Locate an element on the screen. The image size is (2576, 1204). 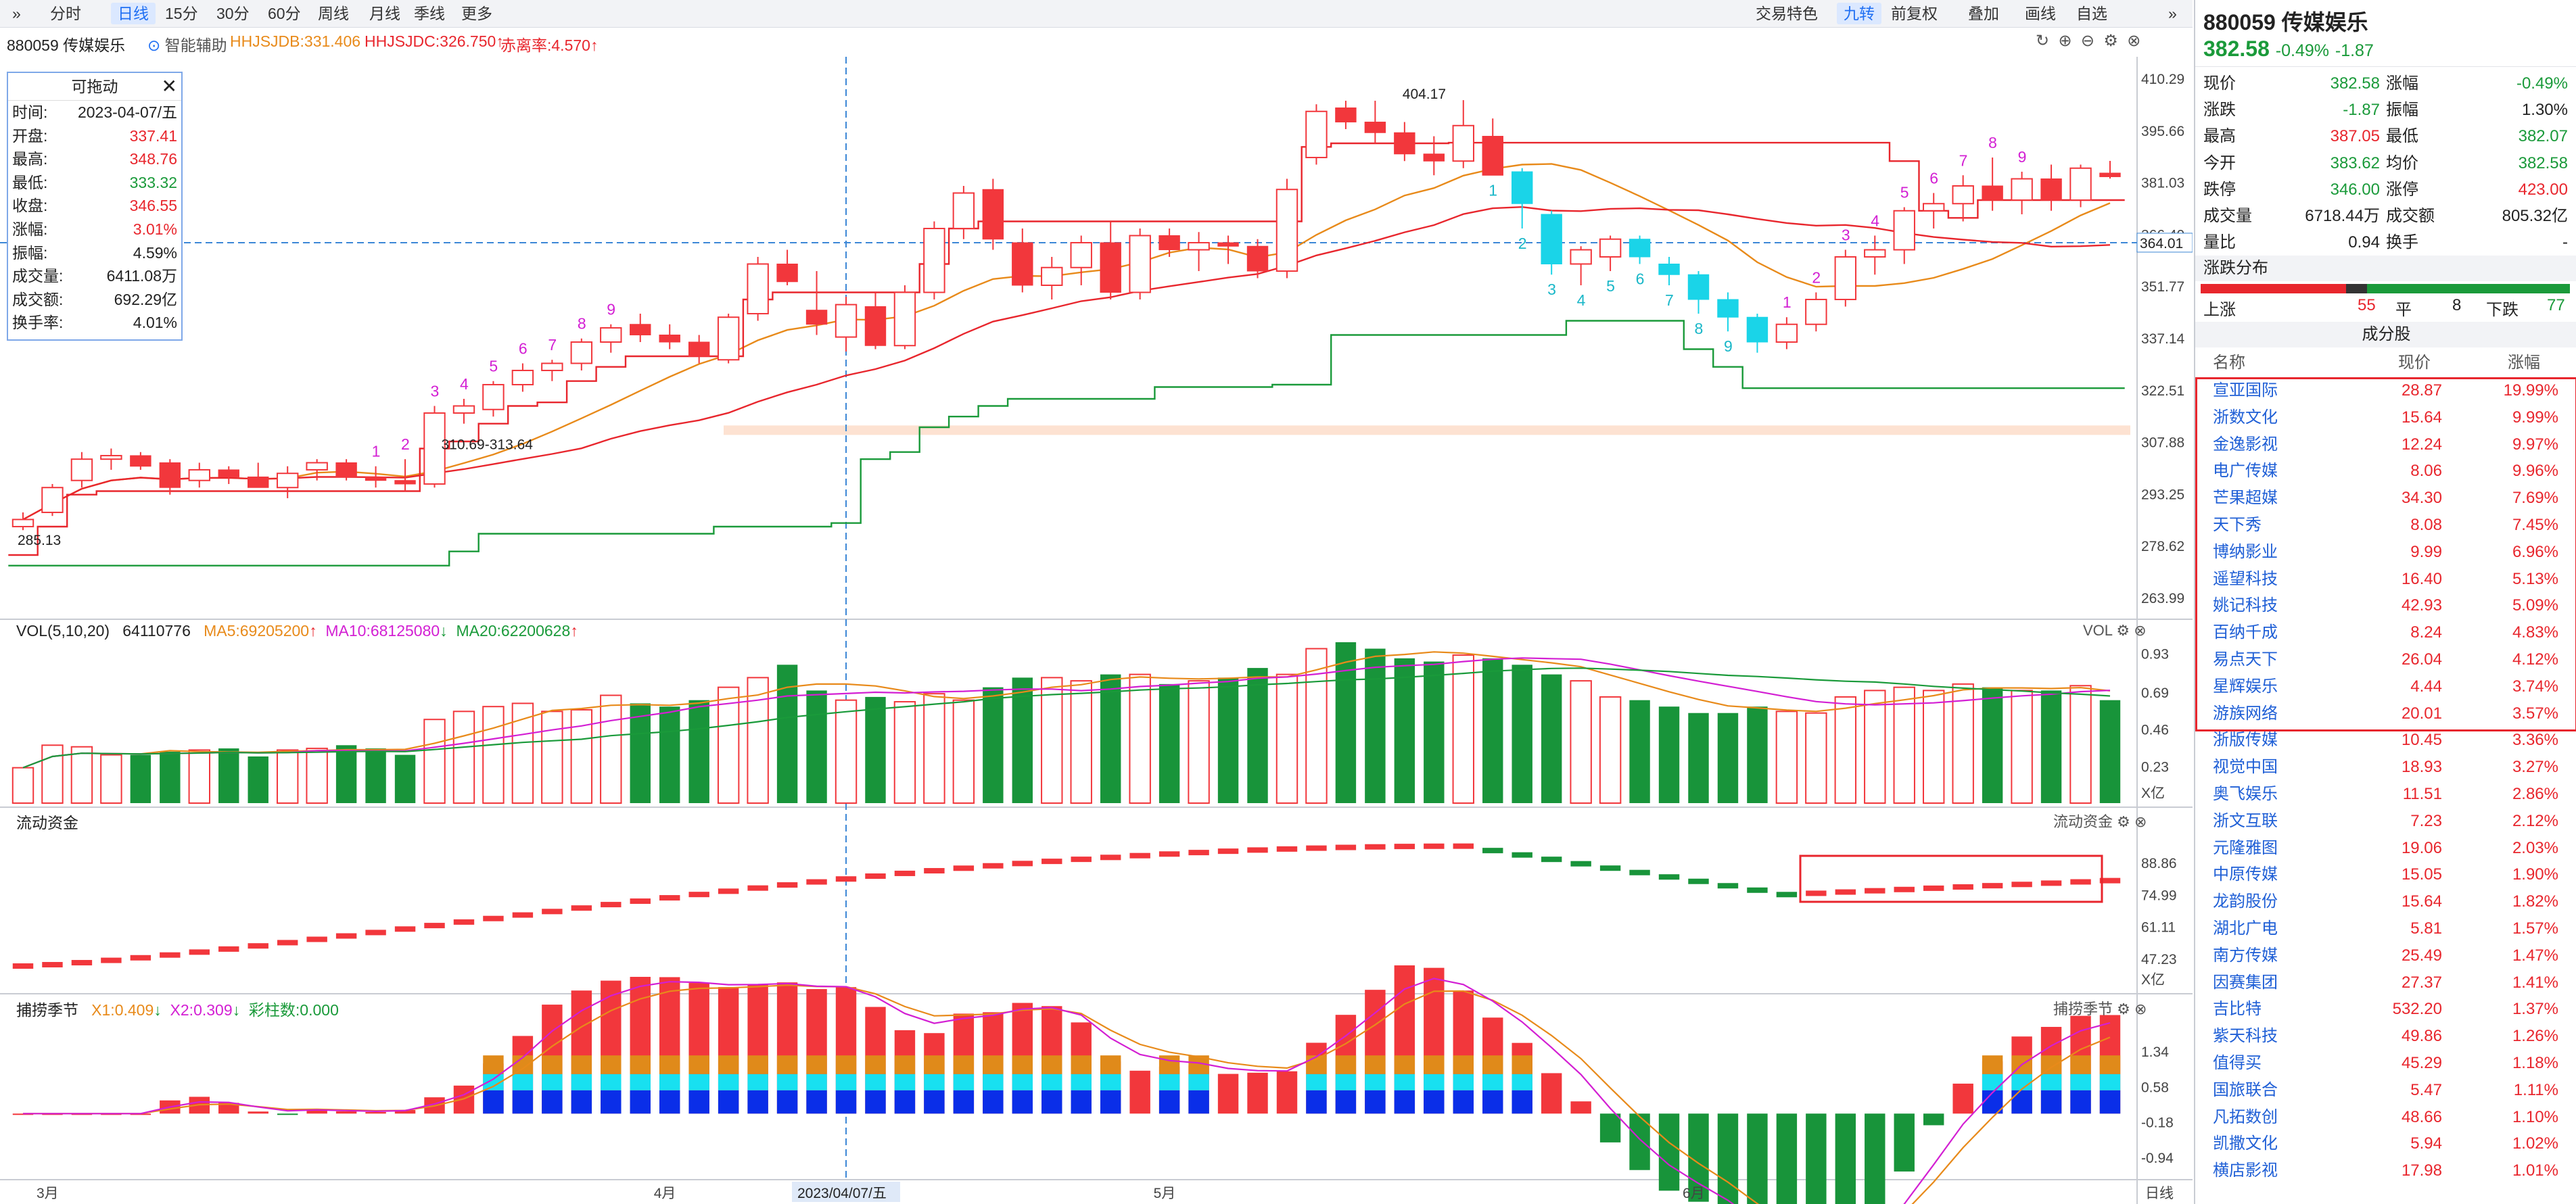
constituent-name: 天下秀 is located at coordinates (2237, 525).